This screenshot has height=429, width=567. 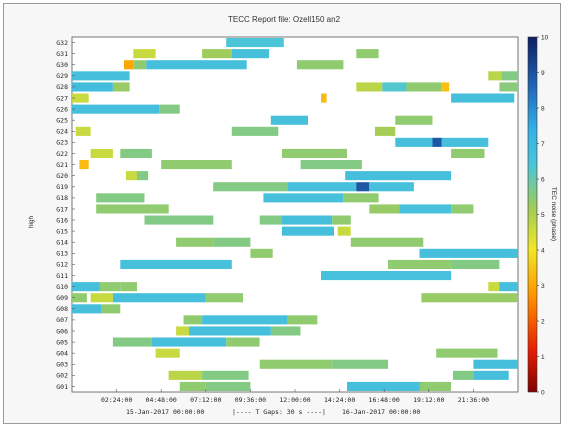 I want to click on x-tick-label: 02:24:00, so click(x=116, y=400).